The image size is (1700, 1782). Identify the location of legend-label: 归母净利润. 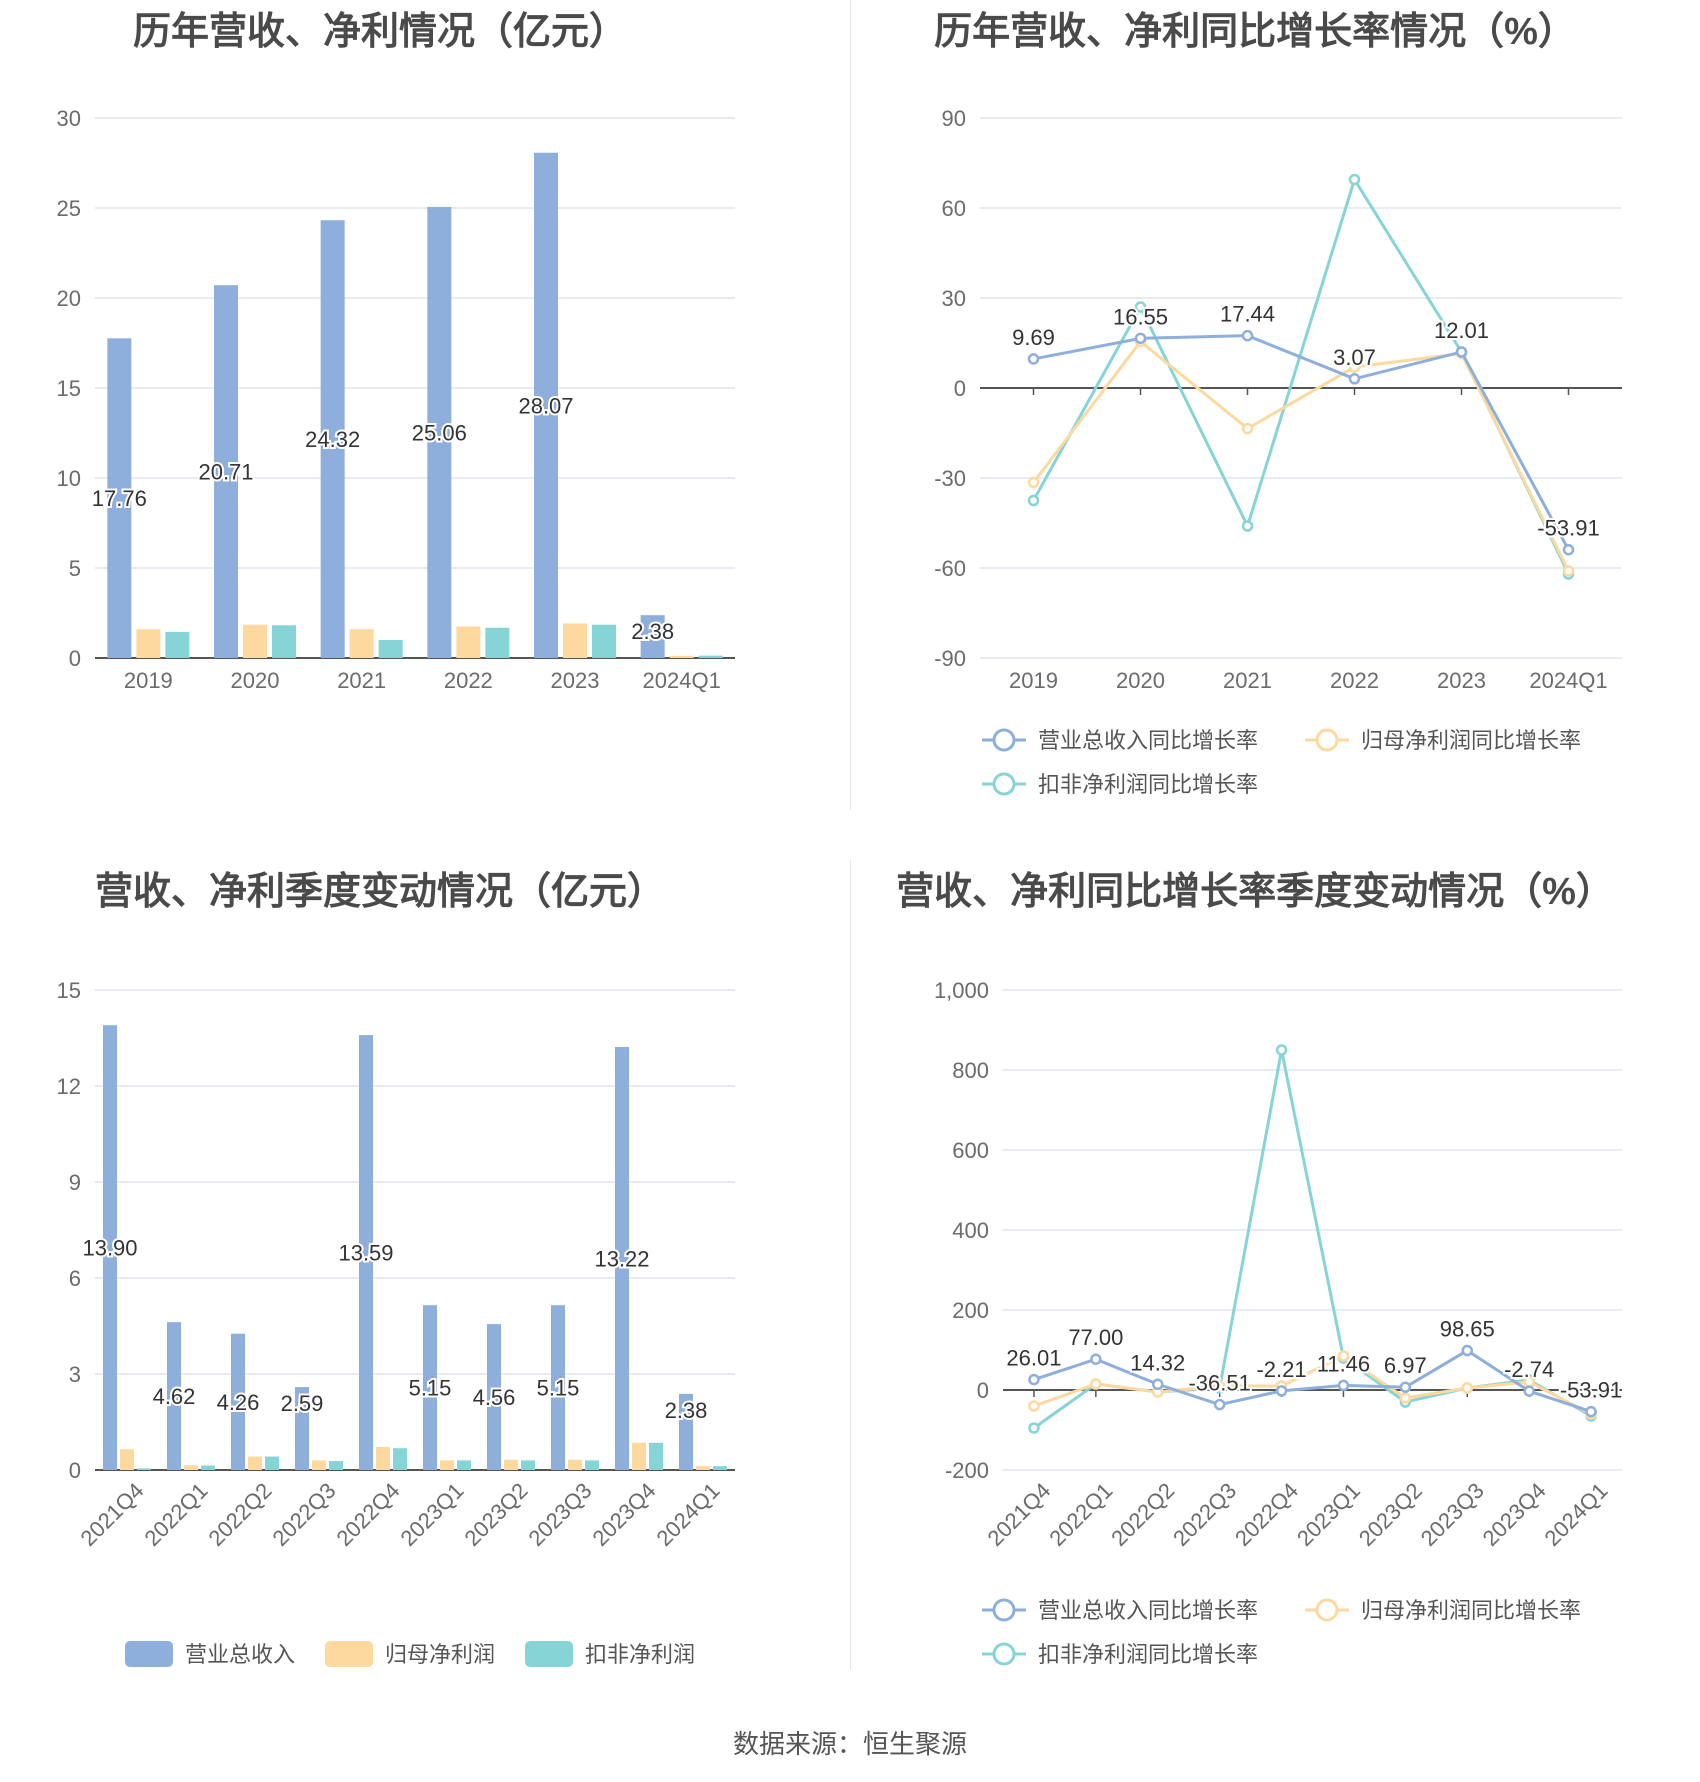
(440, 1654).